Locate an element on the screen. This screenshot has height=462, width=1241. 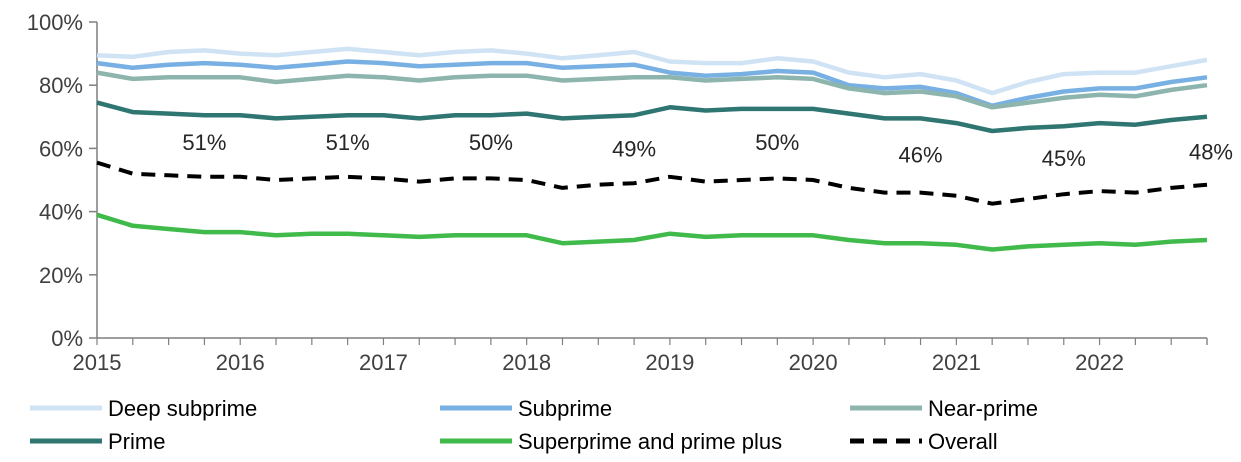
x-tick-label: 2022 is located at coordinates (1099, 362).